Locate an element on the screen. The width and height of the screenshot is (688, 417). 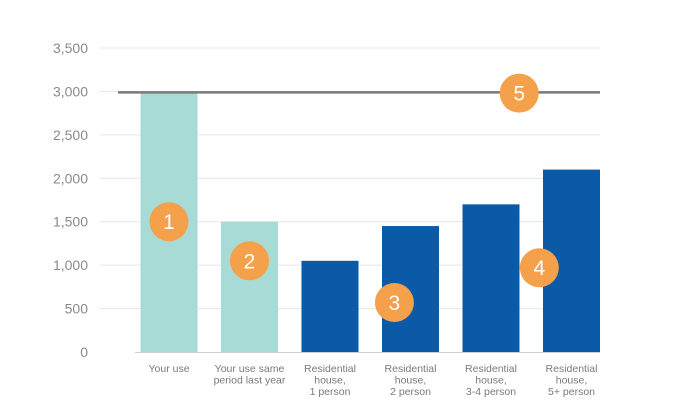
x-tick-label: Residential house, 1 person is located at coordinates (330, 380).